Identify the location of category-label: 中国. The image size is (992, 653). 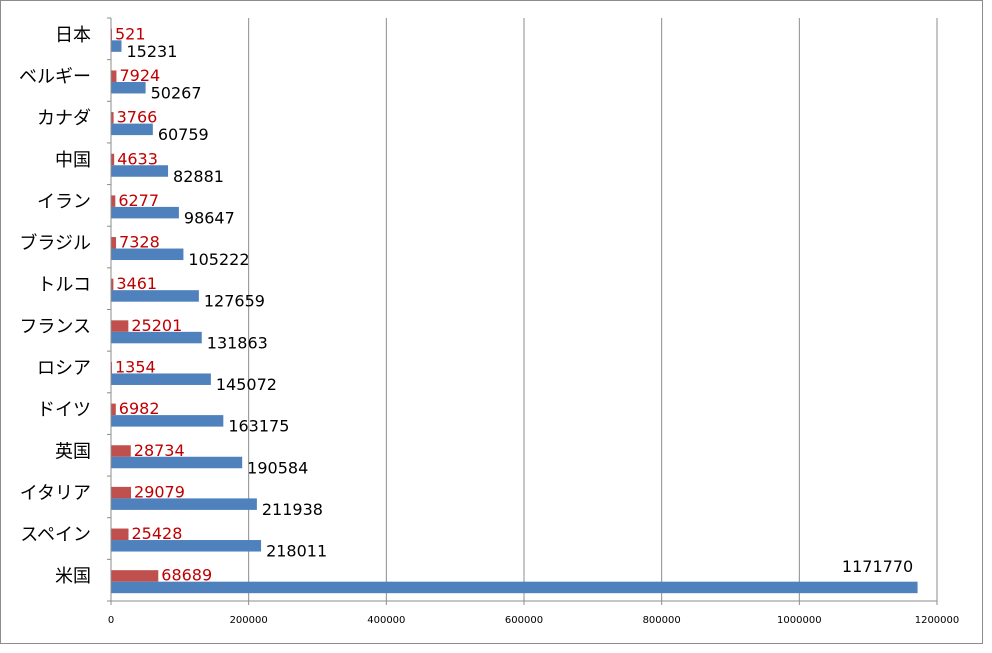
(73, 160).